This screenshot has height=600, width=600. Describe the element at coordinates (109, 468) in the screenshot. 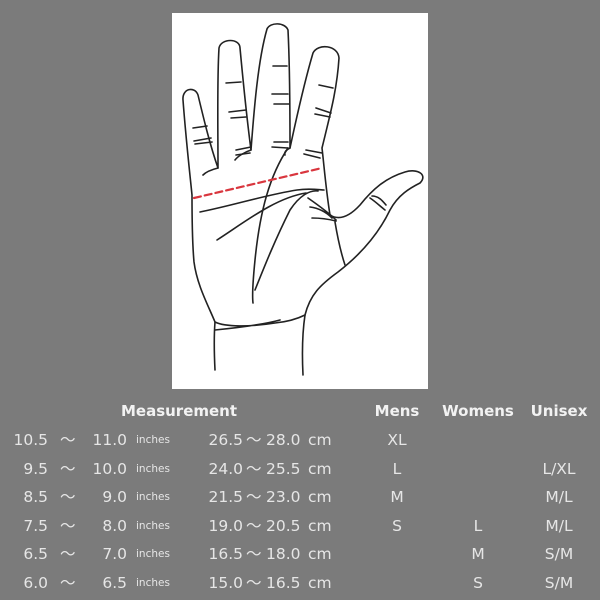

I see `in-max: 10.0` at that location.